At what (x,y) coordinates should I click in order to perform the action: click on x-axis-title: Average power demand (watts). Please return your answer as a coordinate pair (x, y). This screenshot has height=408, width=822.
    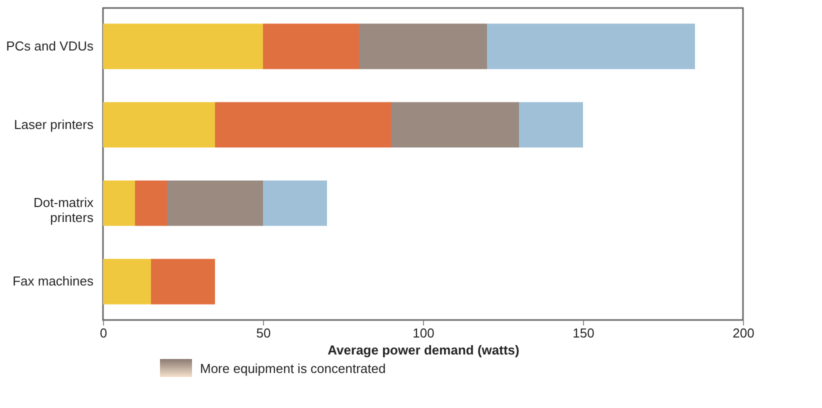
    Looking at the image, I should click on (424, 350).